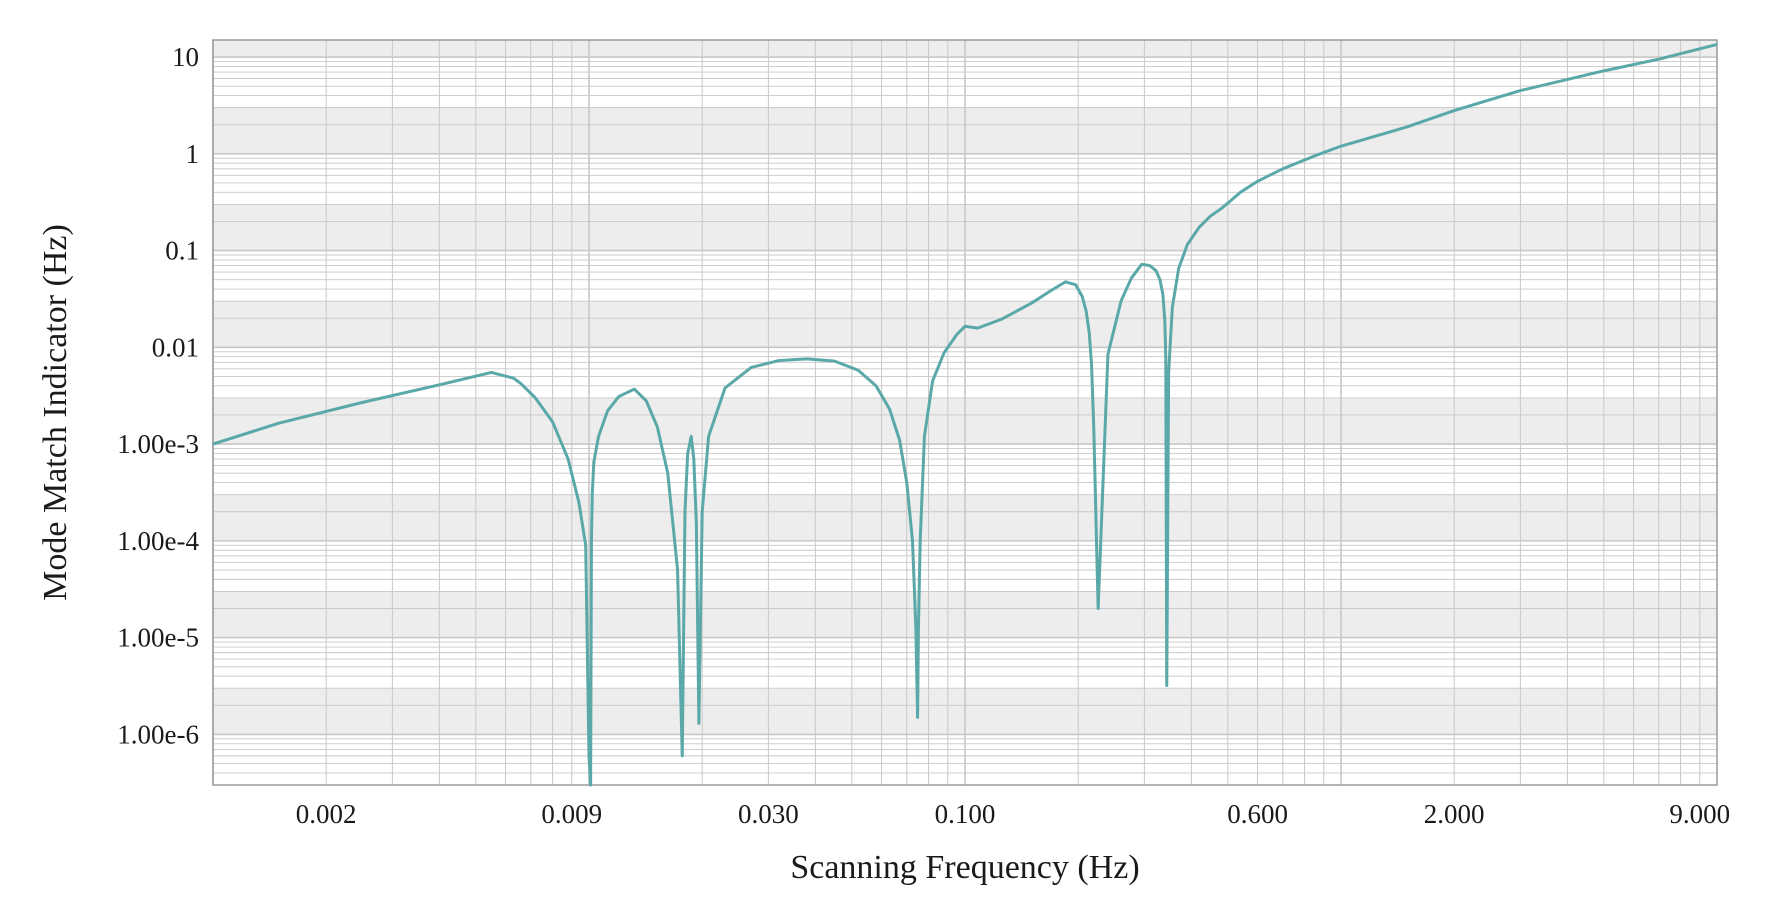  Describe the element at coordinates (55, 412) in the screenshot. I see `y-axis-title: Mode Match Indicator (Hz)` at that location.